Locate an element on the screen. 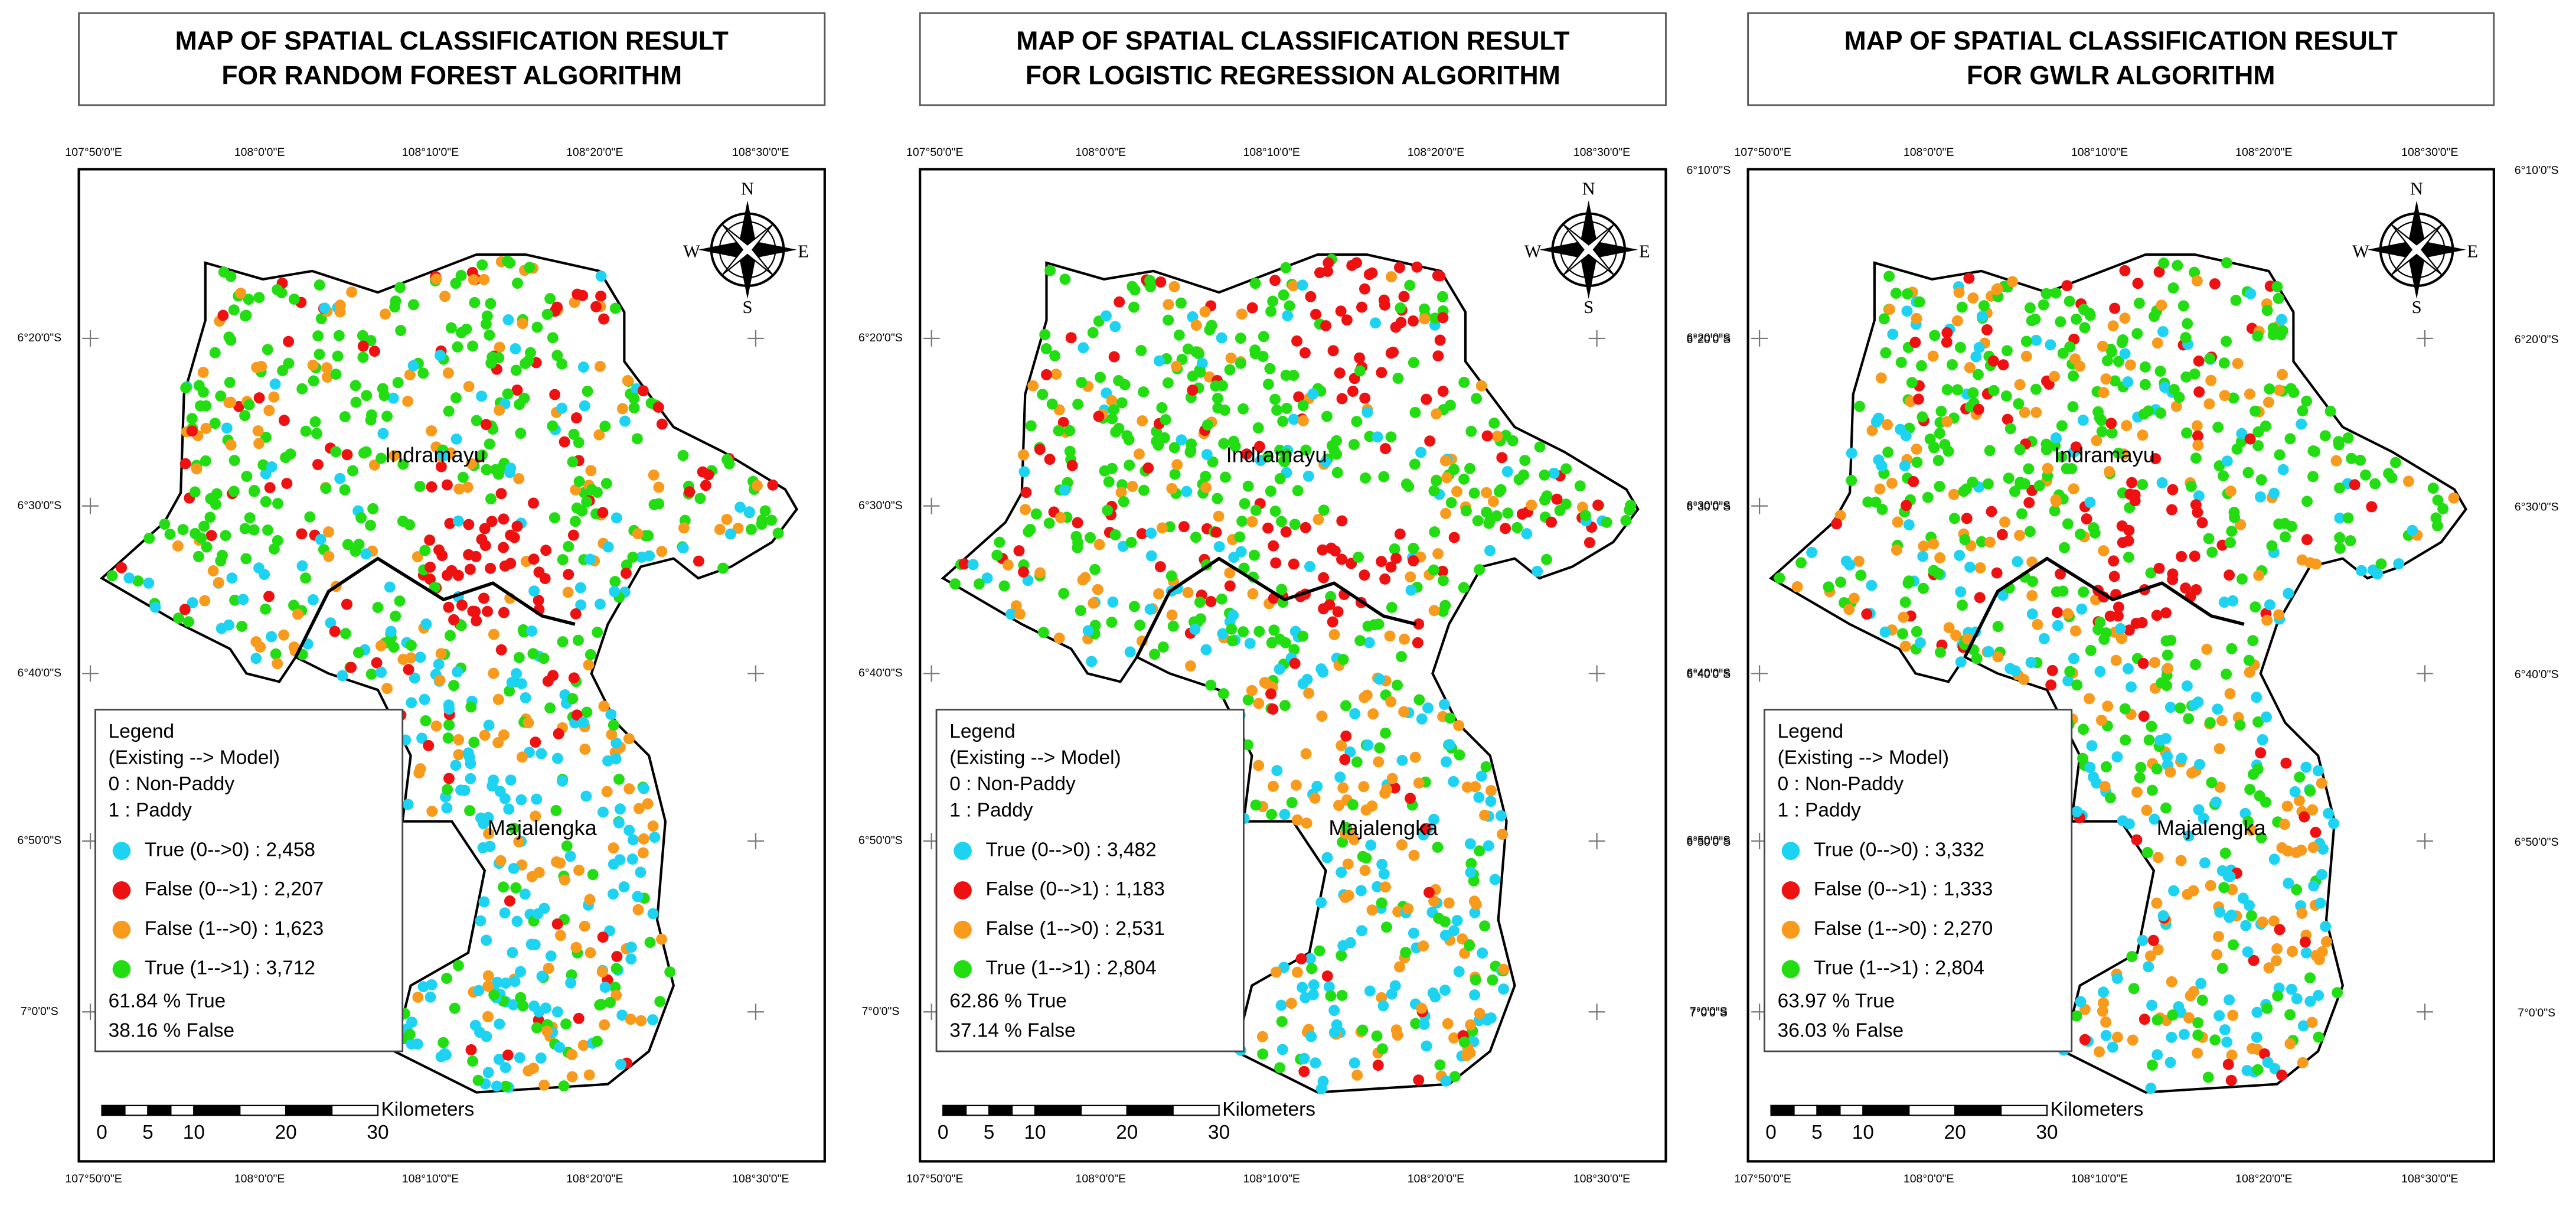 This screenshot has height=1209, width=2576. legend-item: True (0-->0) : 2,458 is located at coordinates (230, 850).